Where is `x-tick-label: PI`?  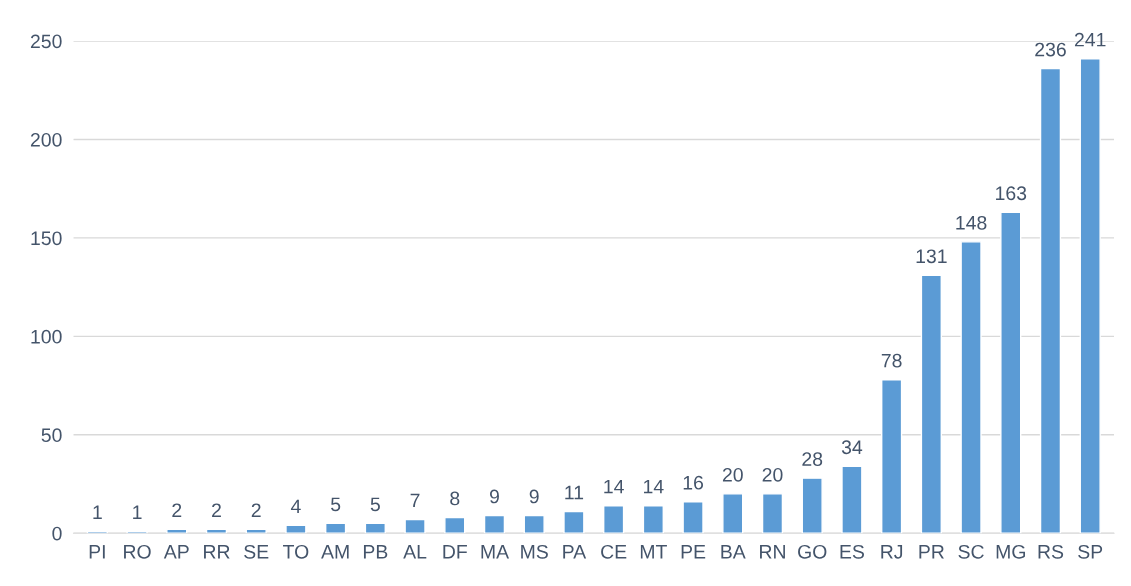 x-tick-label: PI is located at coordinates (97, 552).